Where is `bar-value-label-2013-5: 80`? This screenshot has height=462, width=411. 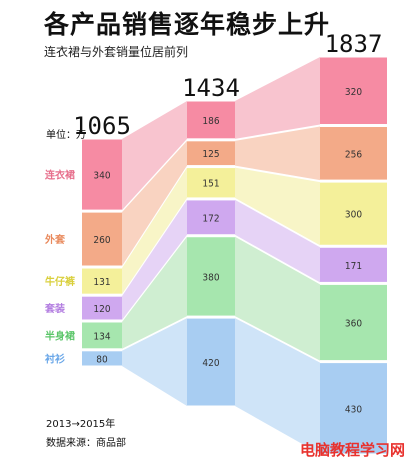
bar-value-label-2013-5: 80 is located at coordinates (102, 359).